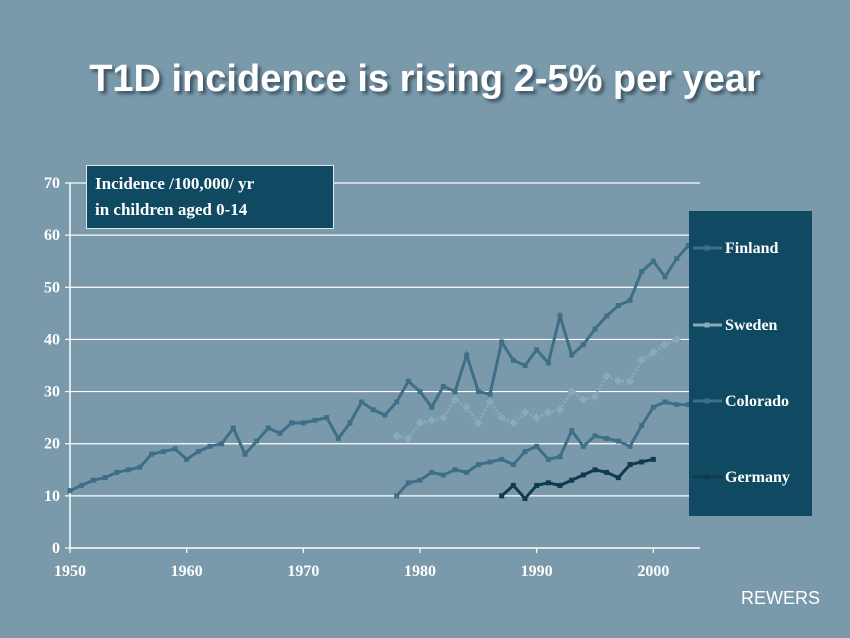 This screenshot has width=850, height=638. Describe the element at coordinates (52, 183) in the screenshot. I see `y-tick-label-70: 70` at that location.